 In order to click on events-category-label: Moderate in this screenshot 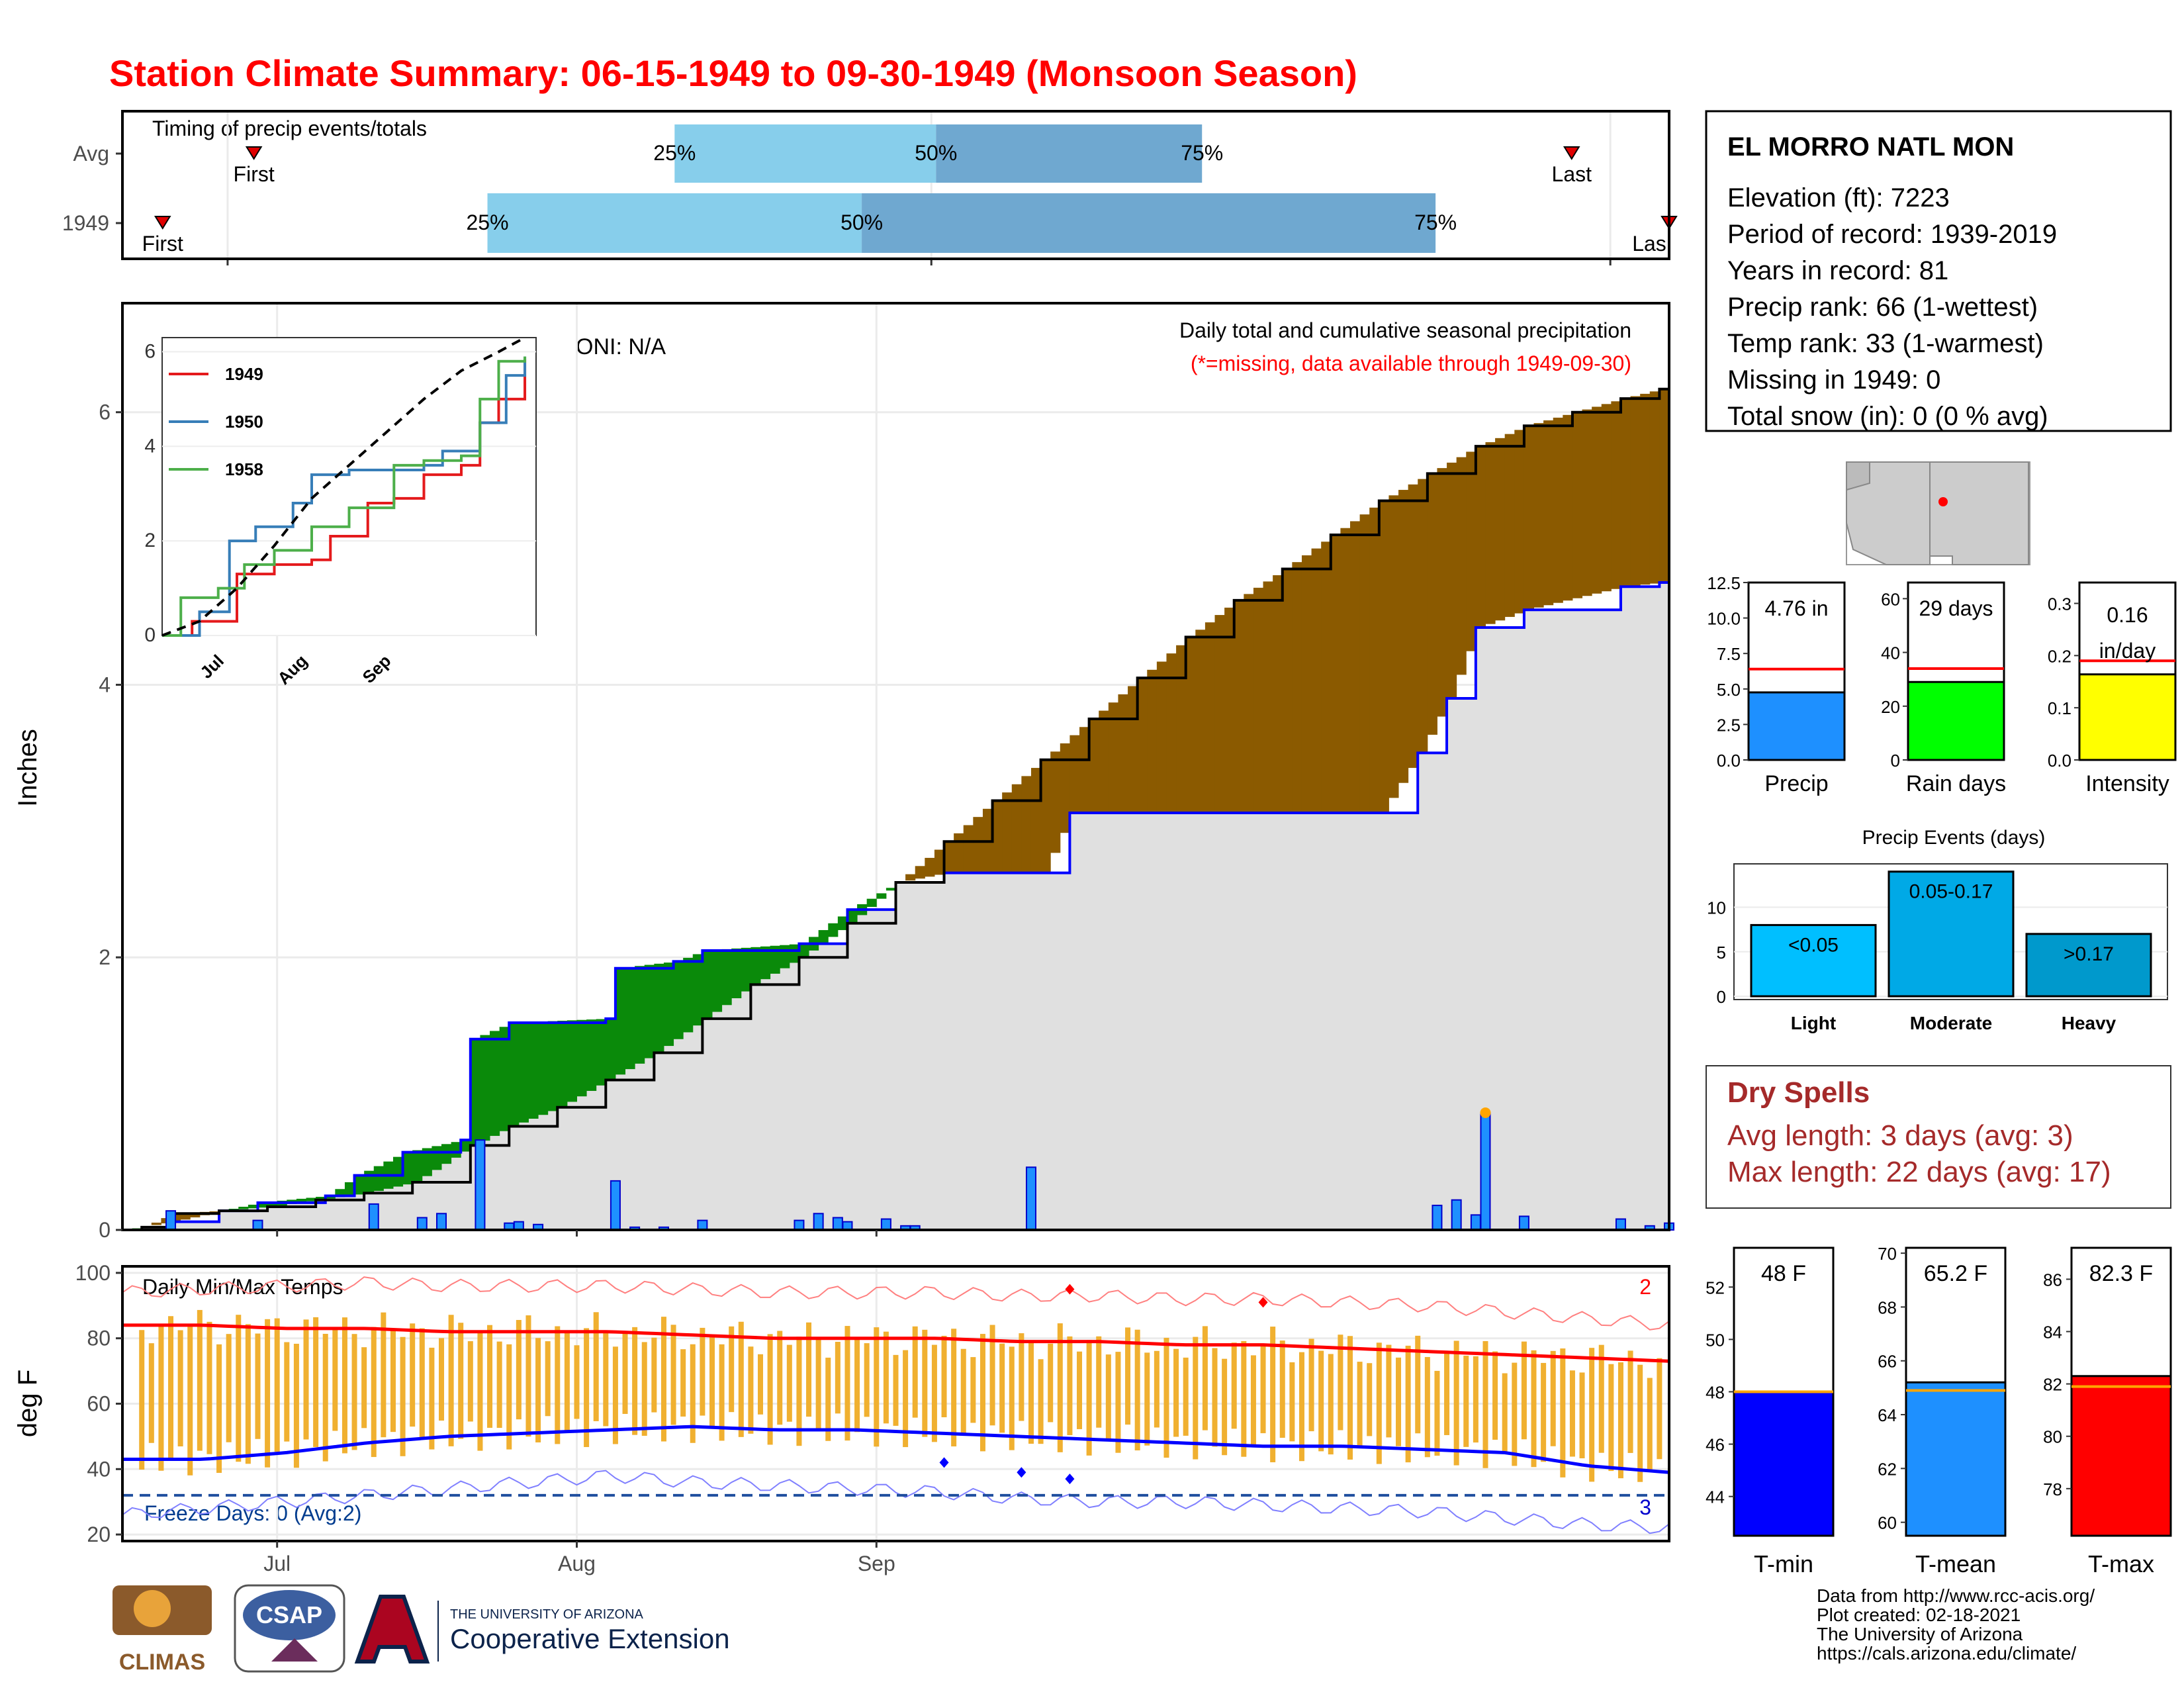, I will do `click(1951, 1023)`.